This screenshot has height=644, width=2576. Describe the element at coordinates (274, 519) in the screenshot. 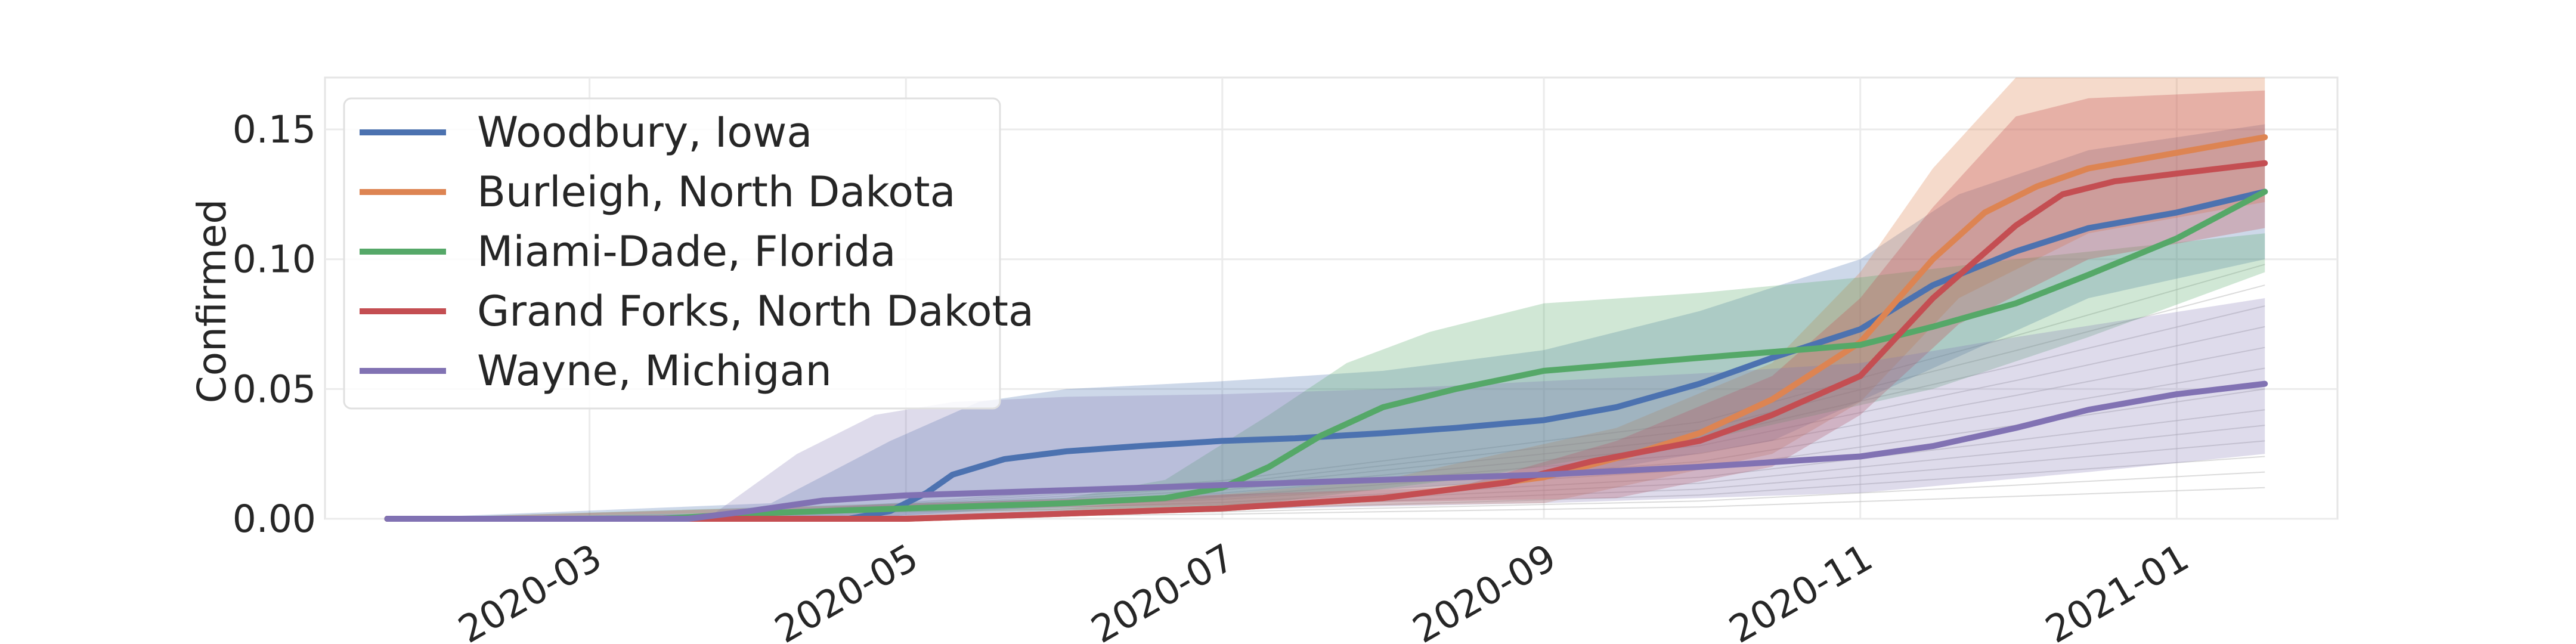

I see `y-tick-label: 0.00` at that location.